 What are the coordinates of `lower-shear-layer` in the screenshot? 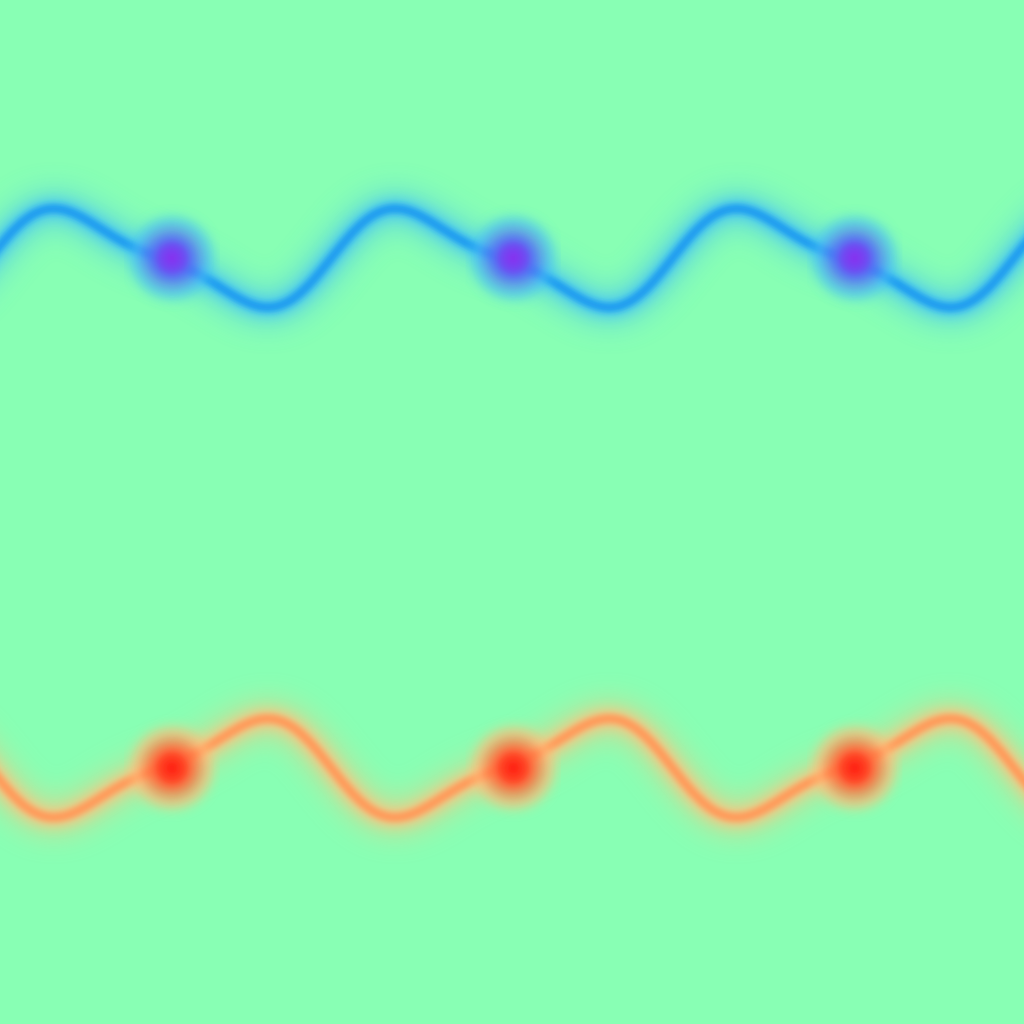 It's located at (512, 768).